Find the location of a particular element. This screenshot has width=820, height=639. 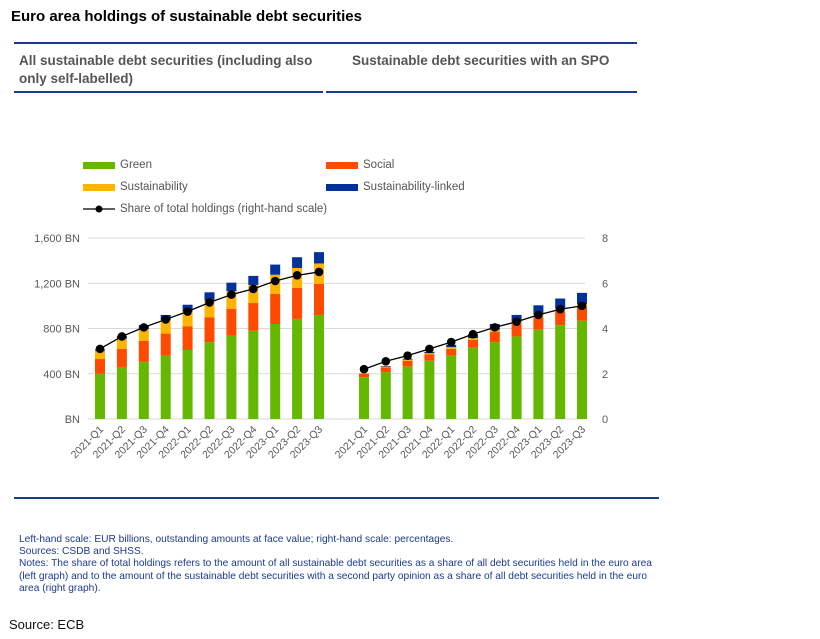

share-marker-2021-Q1 is located at coordinates (364, 369).